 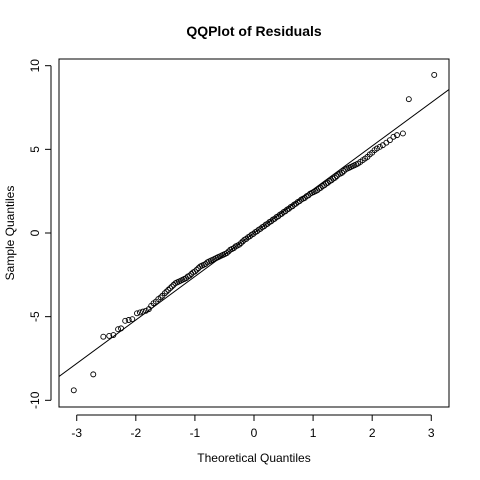 What do you see at coordinates (35, 400) in the screenshot?
I see `y-tick-label: -10` at bounding box center [35, 400].